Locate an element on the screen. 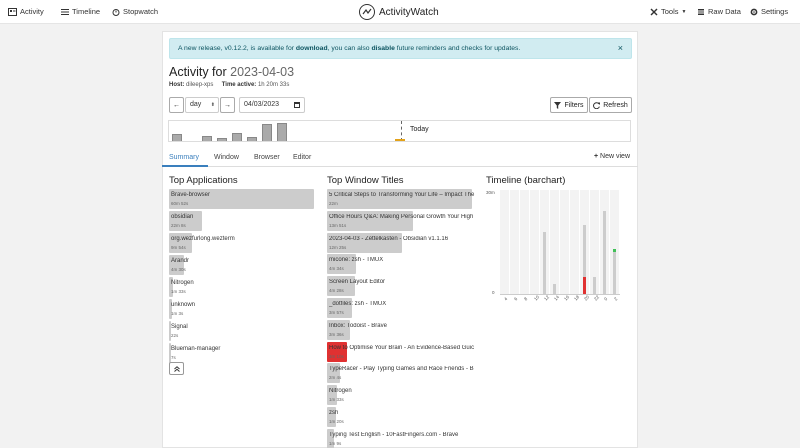 This screenshot has height=448, width=800. close-icon: × is located at coordinates (620, 48).